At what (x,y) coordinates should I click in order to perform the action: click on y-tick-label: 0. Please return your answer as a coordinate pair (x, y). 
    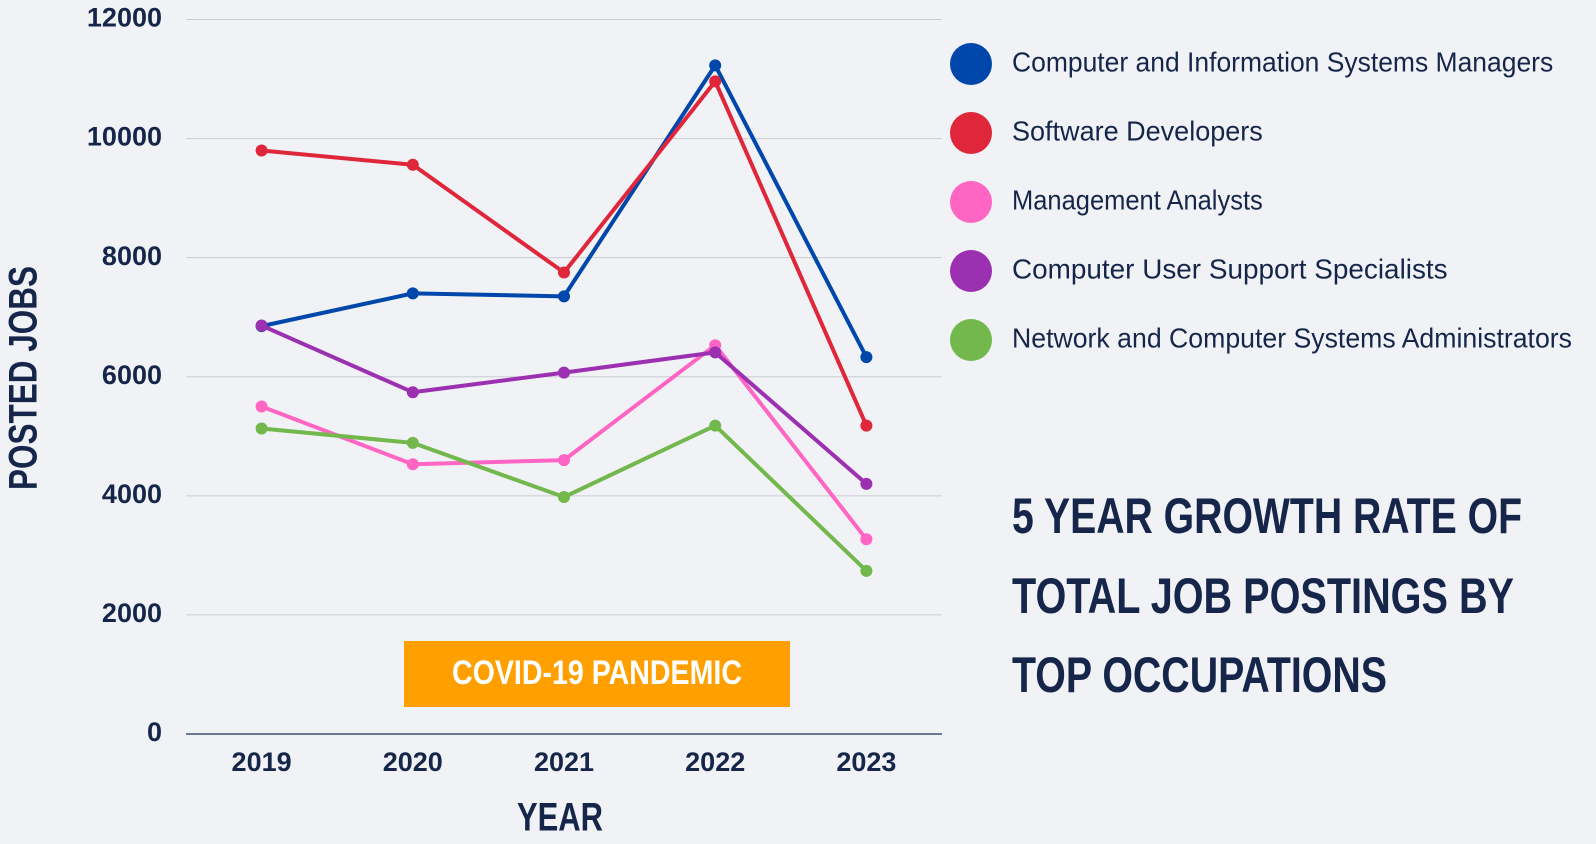
    Looking at the image, I should click on (154, 732).